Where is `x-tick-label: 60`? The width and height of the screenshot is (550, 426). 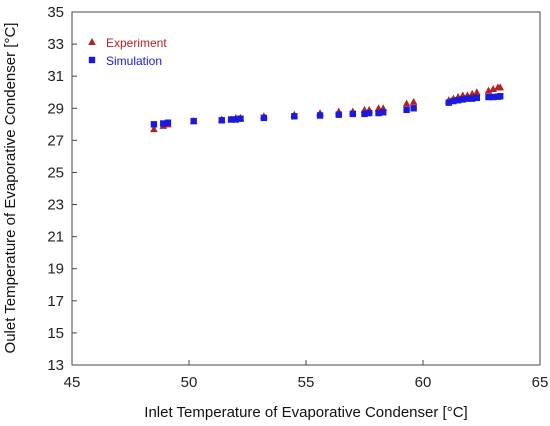
x-tick-label: 60 is located at coordinates (423, 382).